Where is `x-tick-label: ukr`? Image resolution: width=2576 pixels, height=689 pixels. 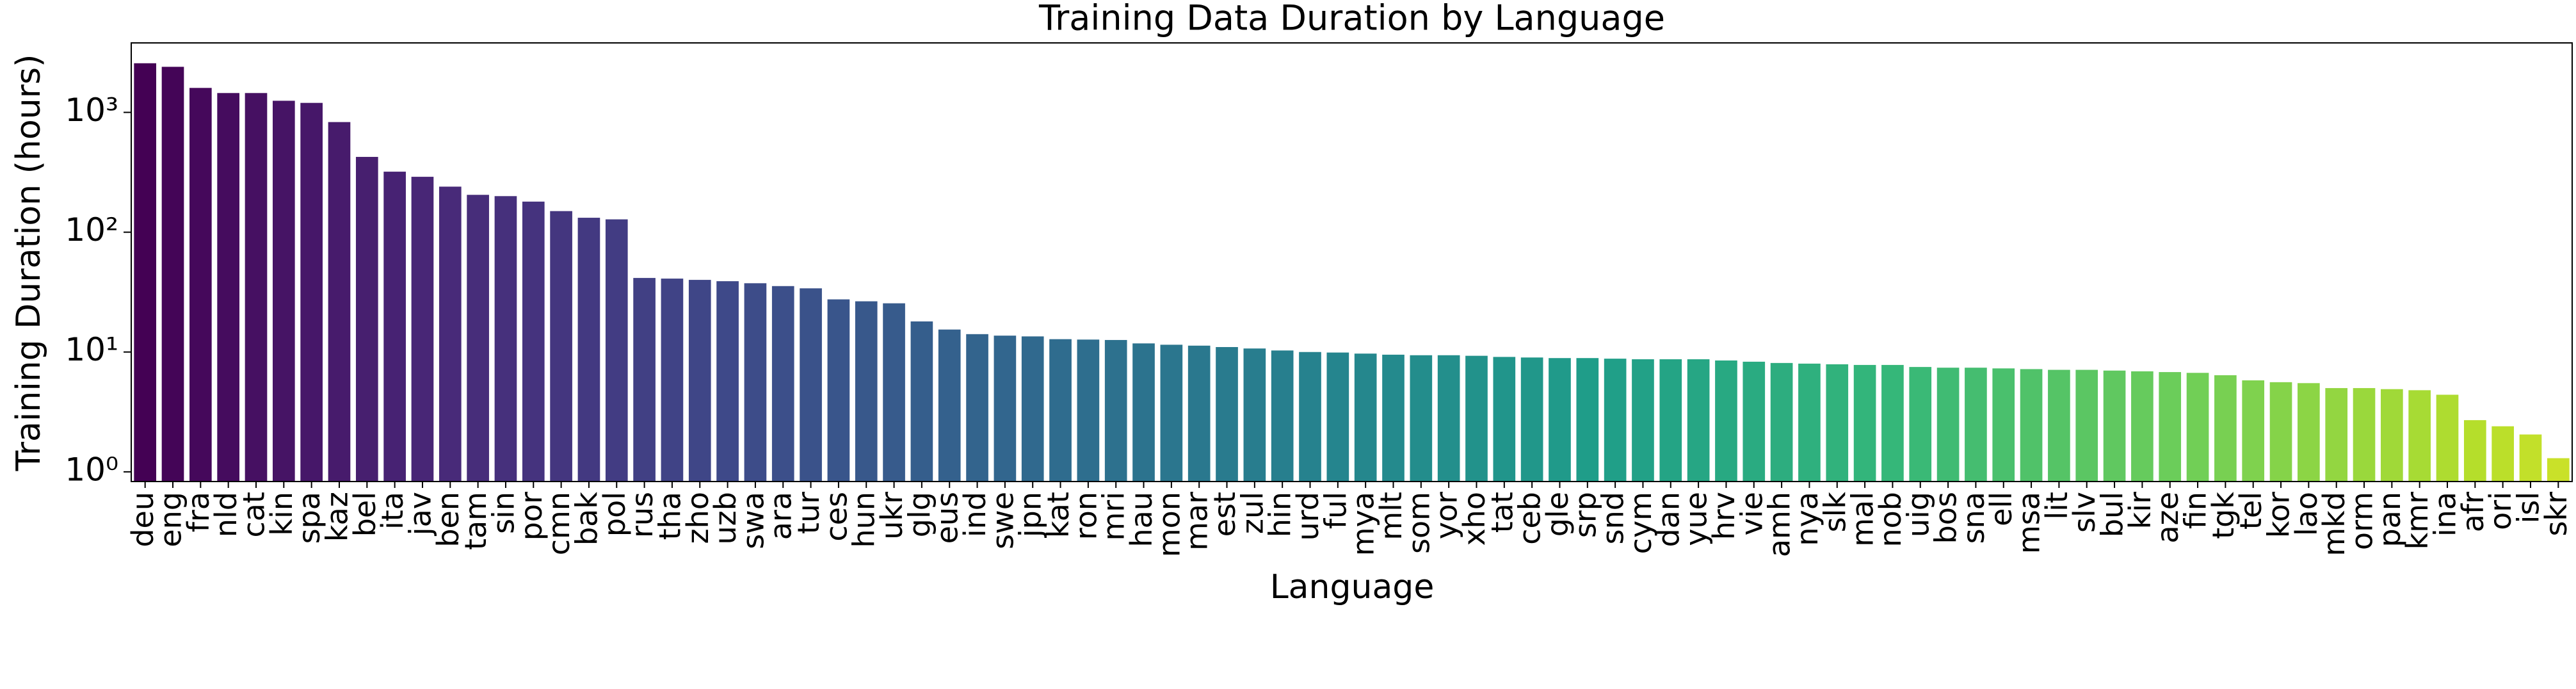 x-tick-label: ukr is located at coordinates (891, 516).